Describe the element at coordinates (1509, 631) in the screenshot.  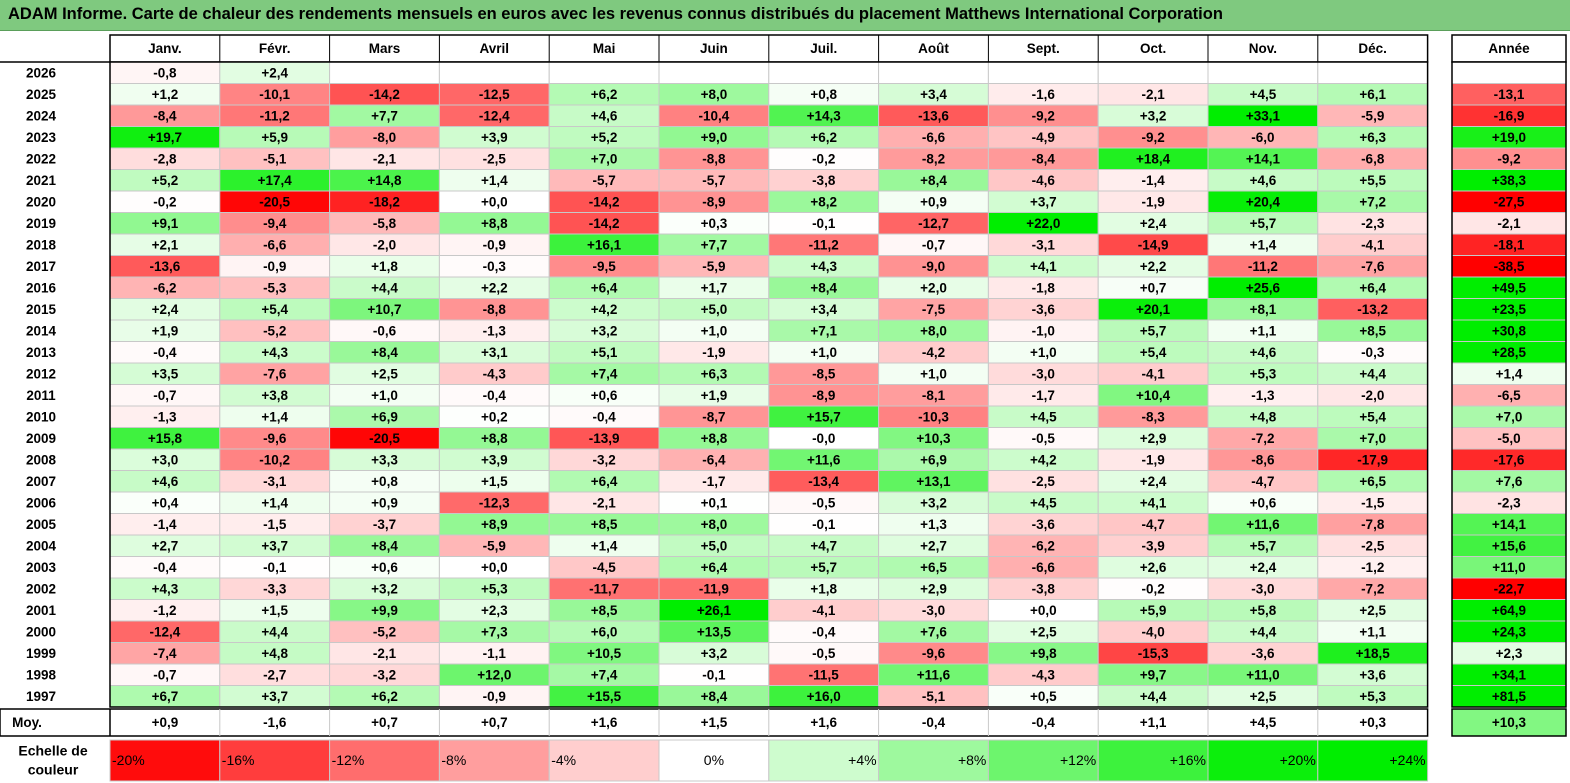
I see `year-value: +24,3` at that location.